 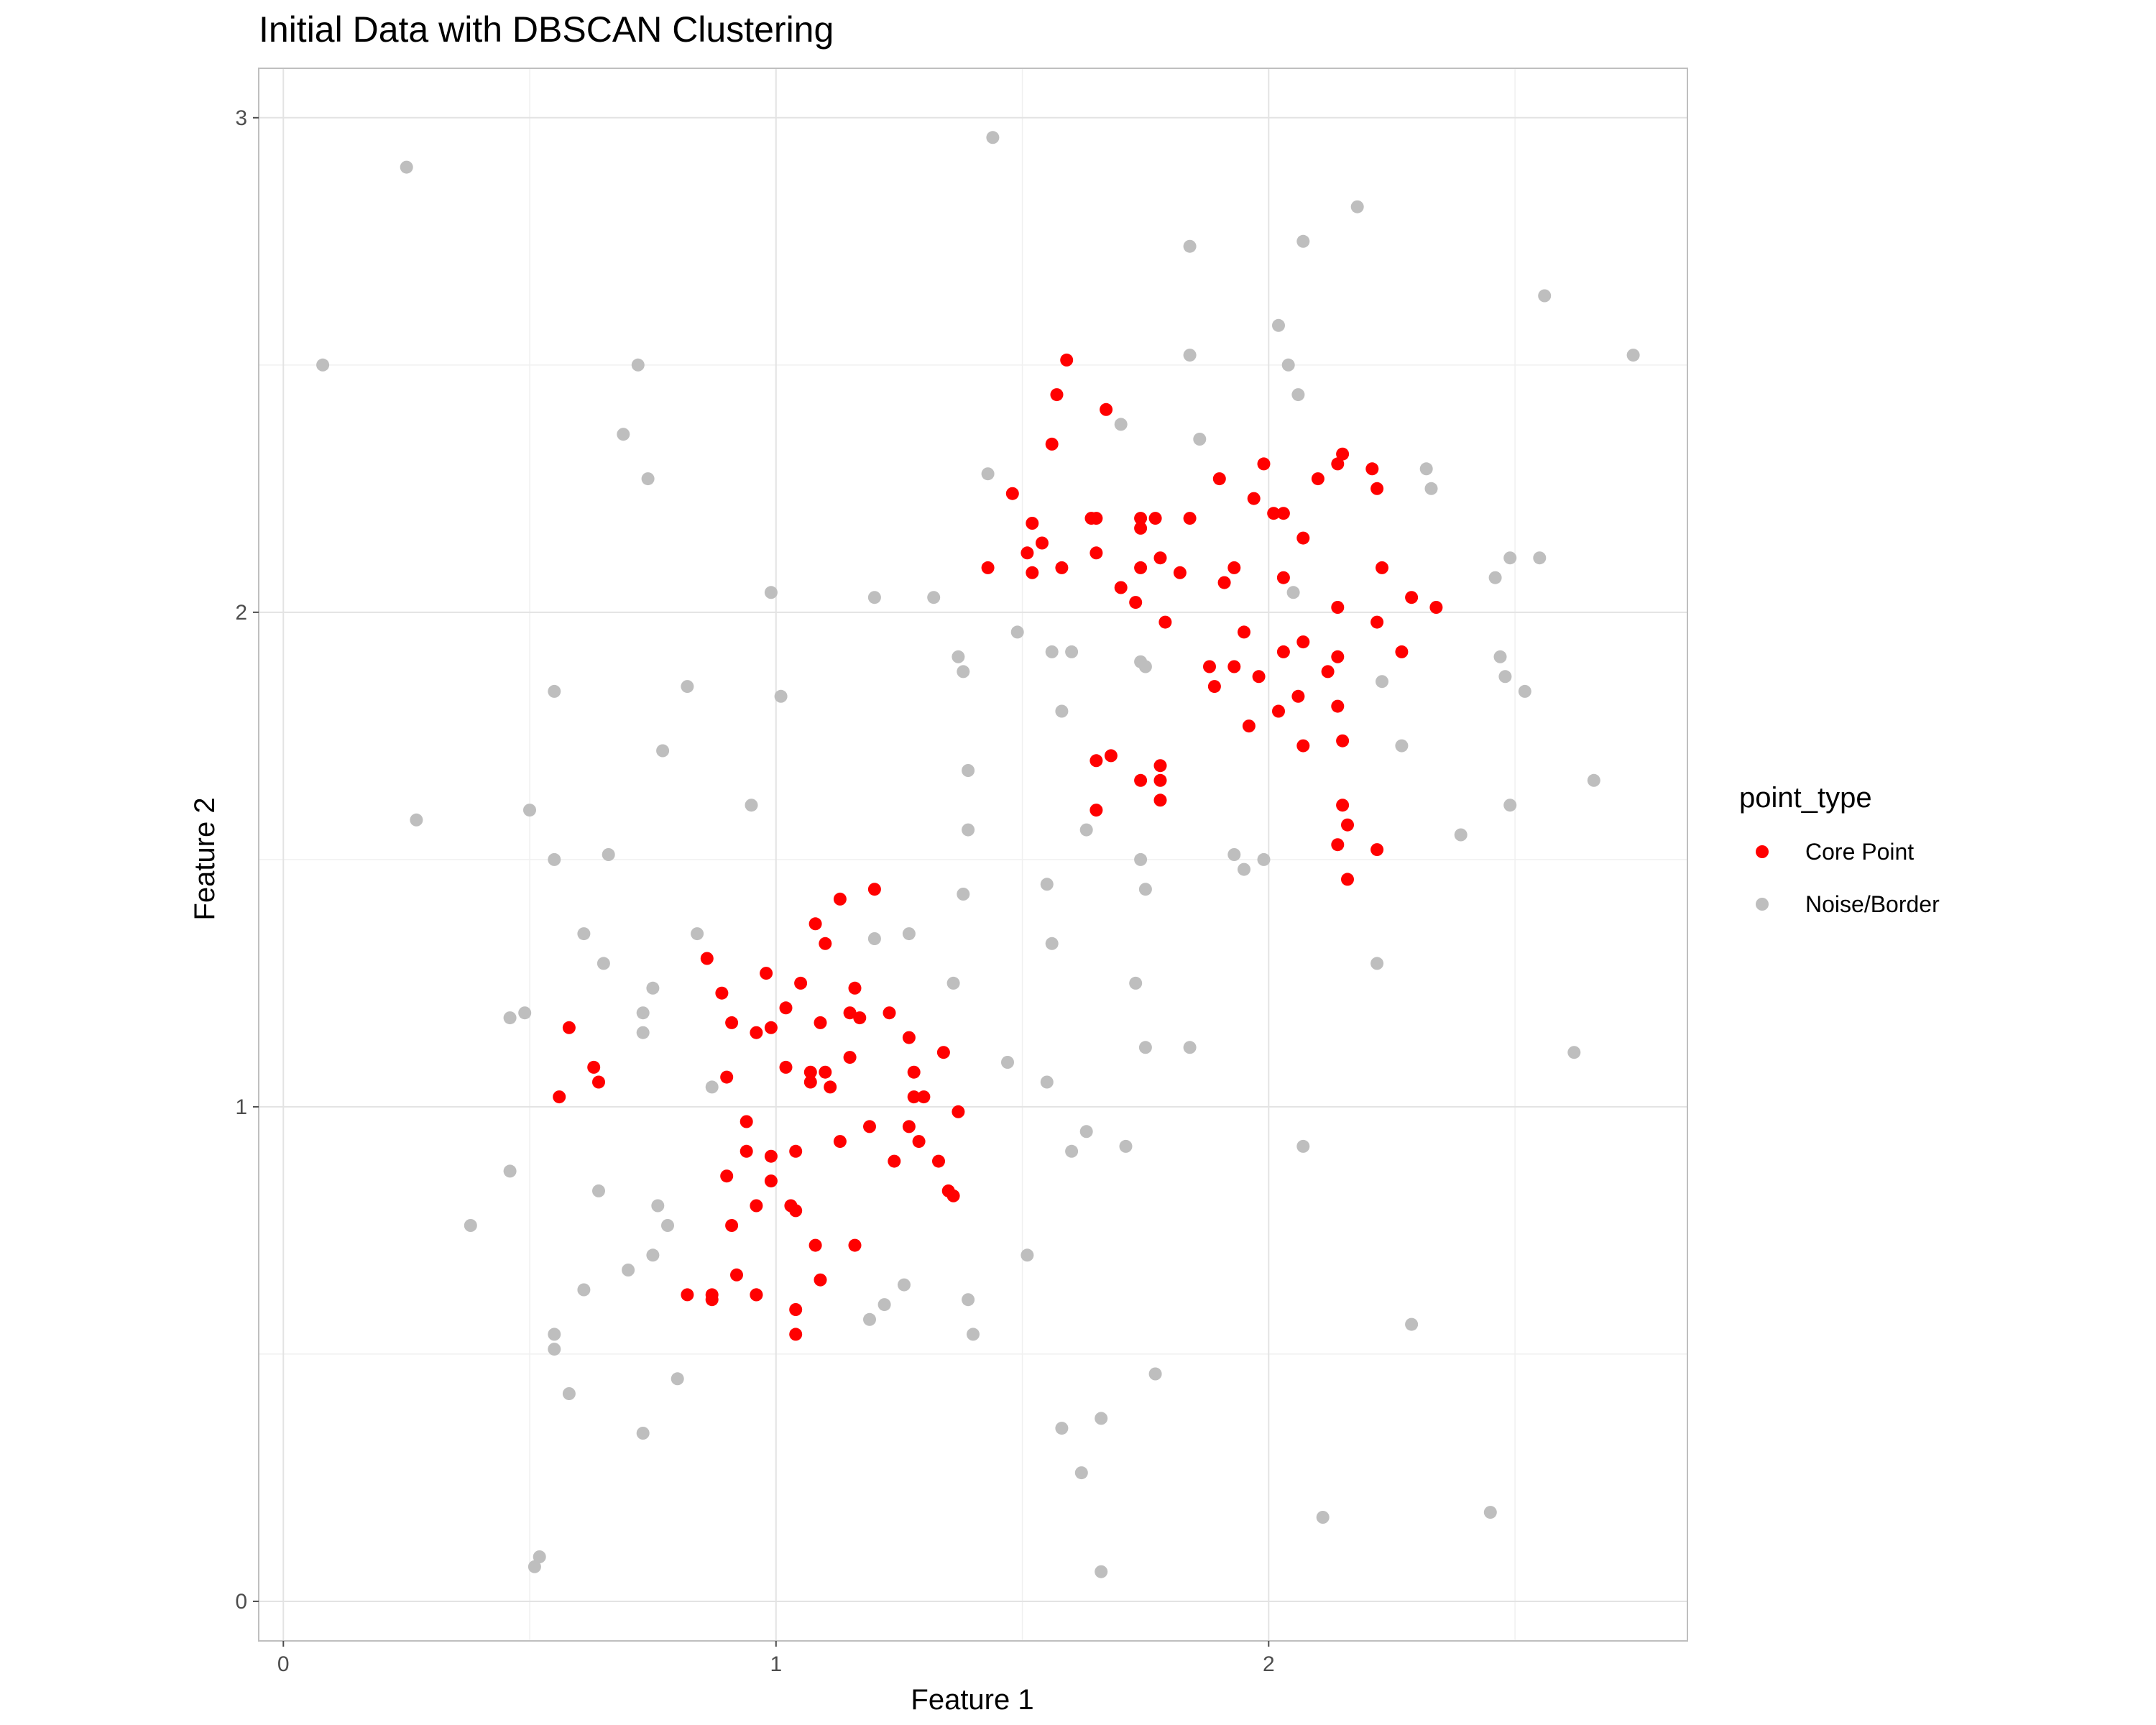 What do you see at coordinates (241, 1602) in the screenshot?
I see `y-tick-label: 0` at bounding box center [241, 1602].